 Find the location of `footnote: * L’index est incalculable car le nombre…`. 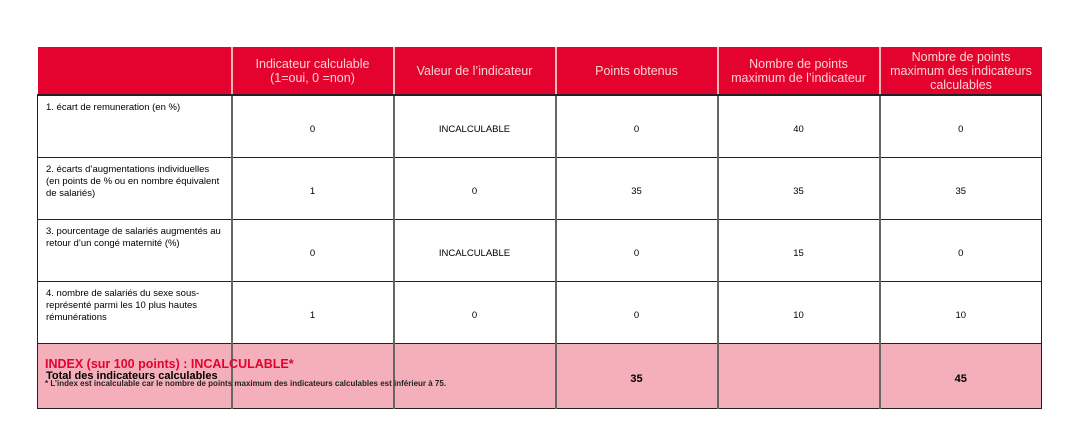

footnote: * L’index est incalculable car le nombre… is located at coordinates (246, 383).